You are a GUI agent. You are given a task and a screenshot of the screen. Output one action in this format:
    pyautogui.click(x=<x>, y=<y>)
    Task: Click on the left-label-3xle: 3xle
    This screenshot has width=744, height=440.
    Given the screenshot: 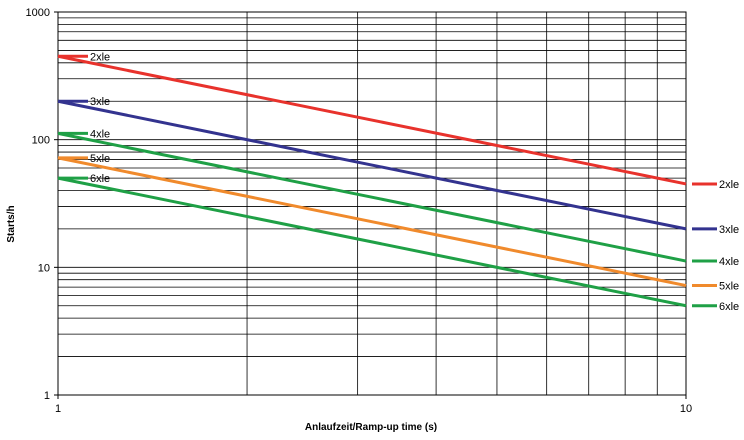 What is the action you would take?
    pyautogui.click(x=100, y=102)
    